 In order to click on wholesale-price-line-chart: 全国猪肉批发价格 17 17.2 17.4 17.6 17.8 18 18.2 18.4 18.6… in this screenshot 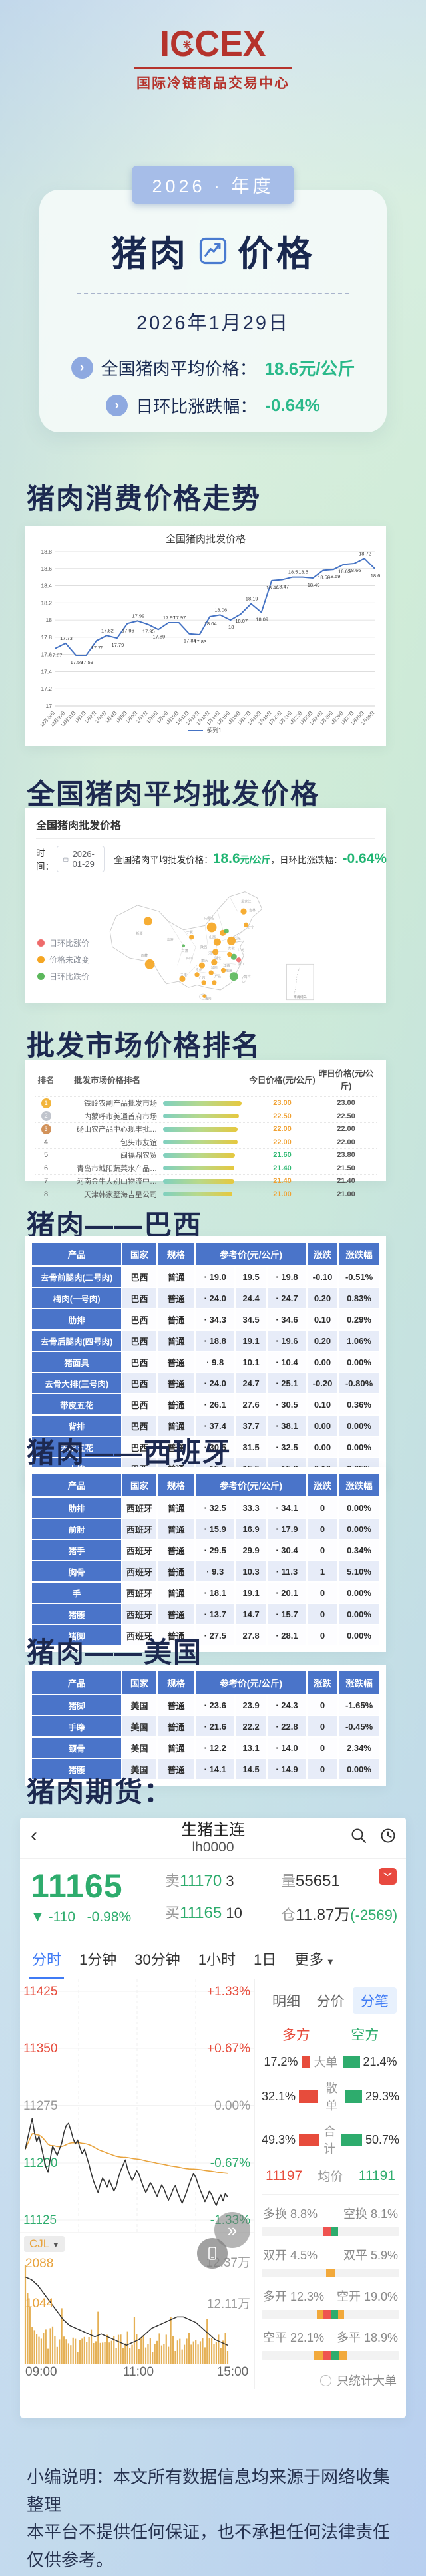, I will do `click(206, 636)`.